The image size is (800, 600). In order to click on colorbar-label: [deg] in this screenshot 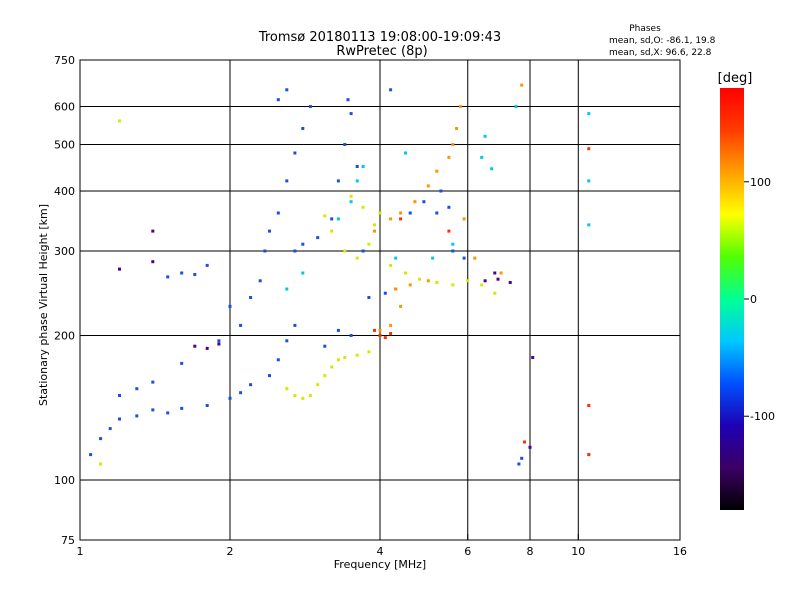, I will do `click(735, 78)`.